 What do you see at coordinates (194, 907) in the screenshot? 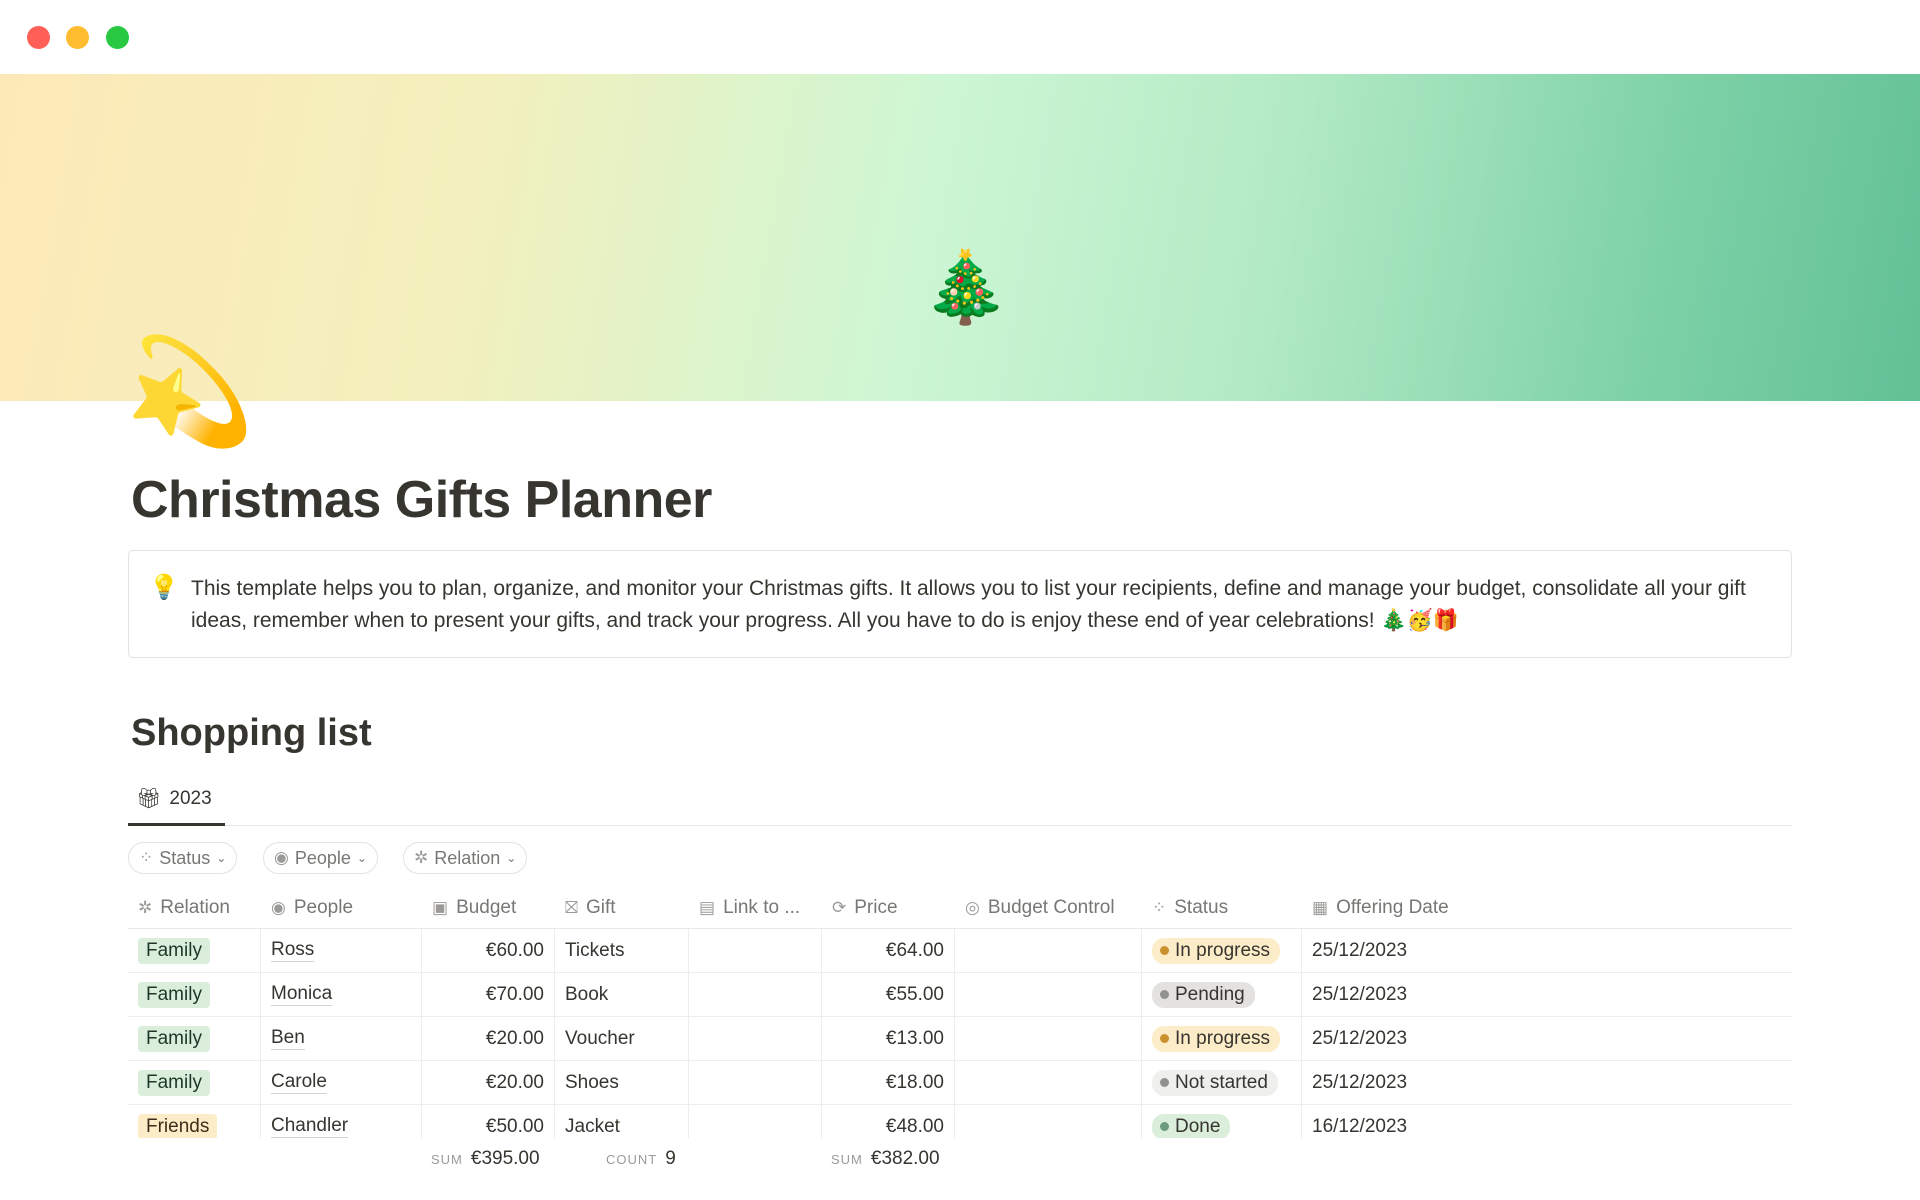
I see `column-header: ✲ Relation` at bounding box center [194, 907].